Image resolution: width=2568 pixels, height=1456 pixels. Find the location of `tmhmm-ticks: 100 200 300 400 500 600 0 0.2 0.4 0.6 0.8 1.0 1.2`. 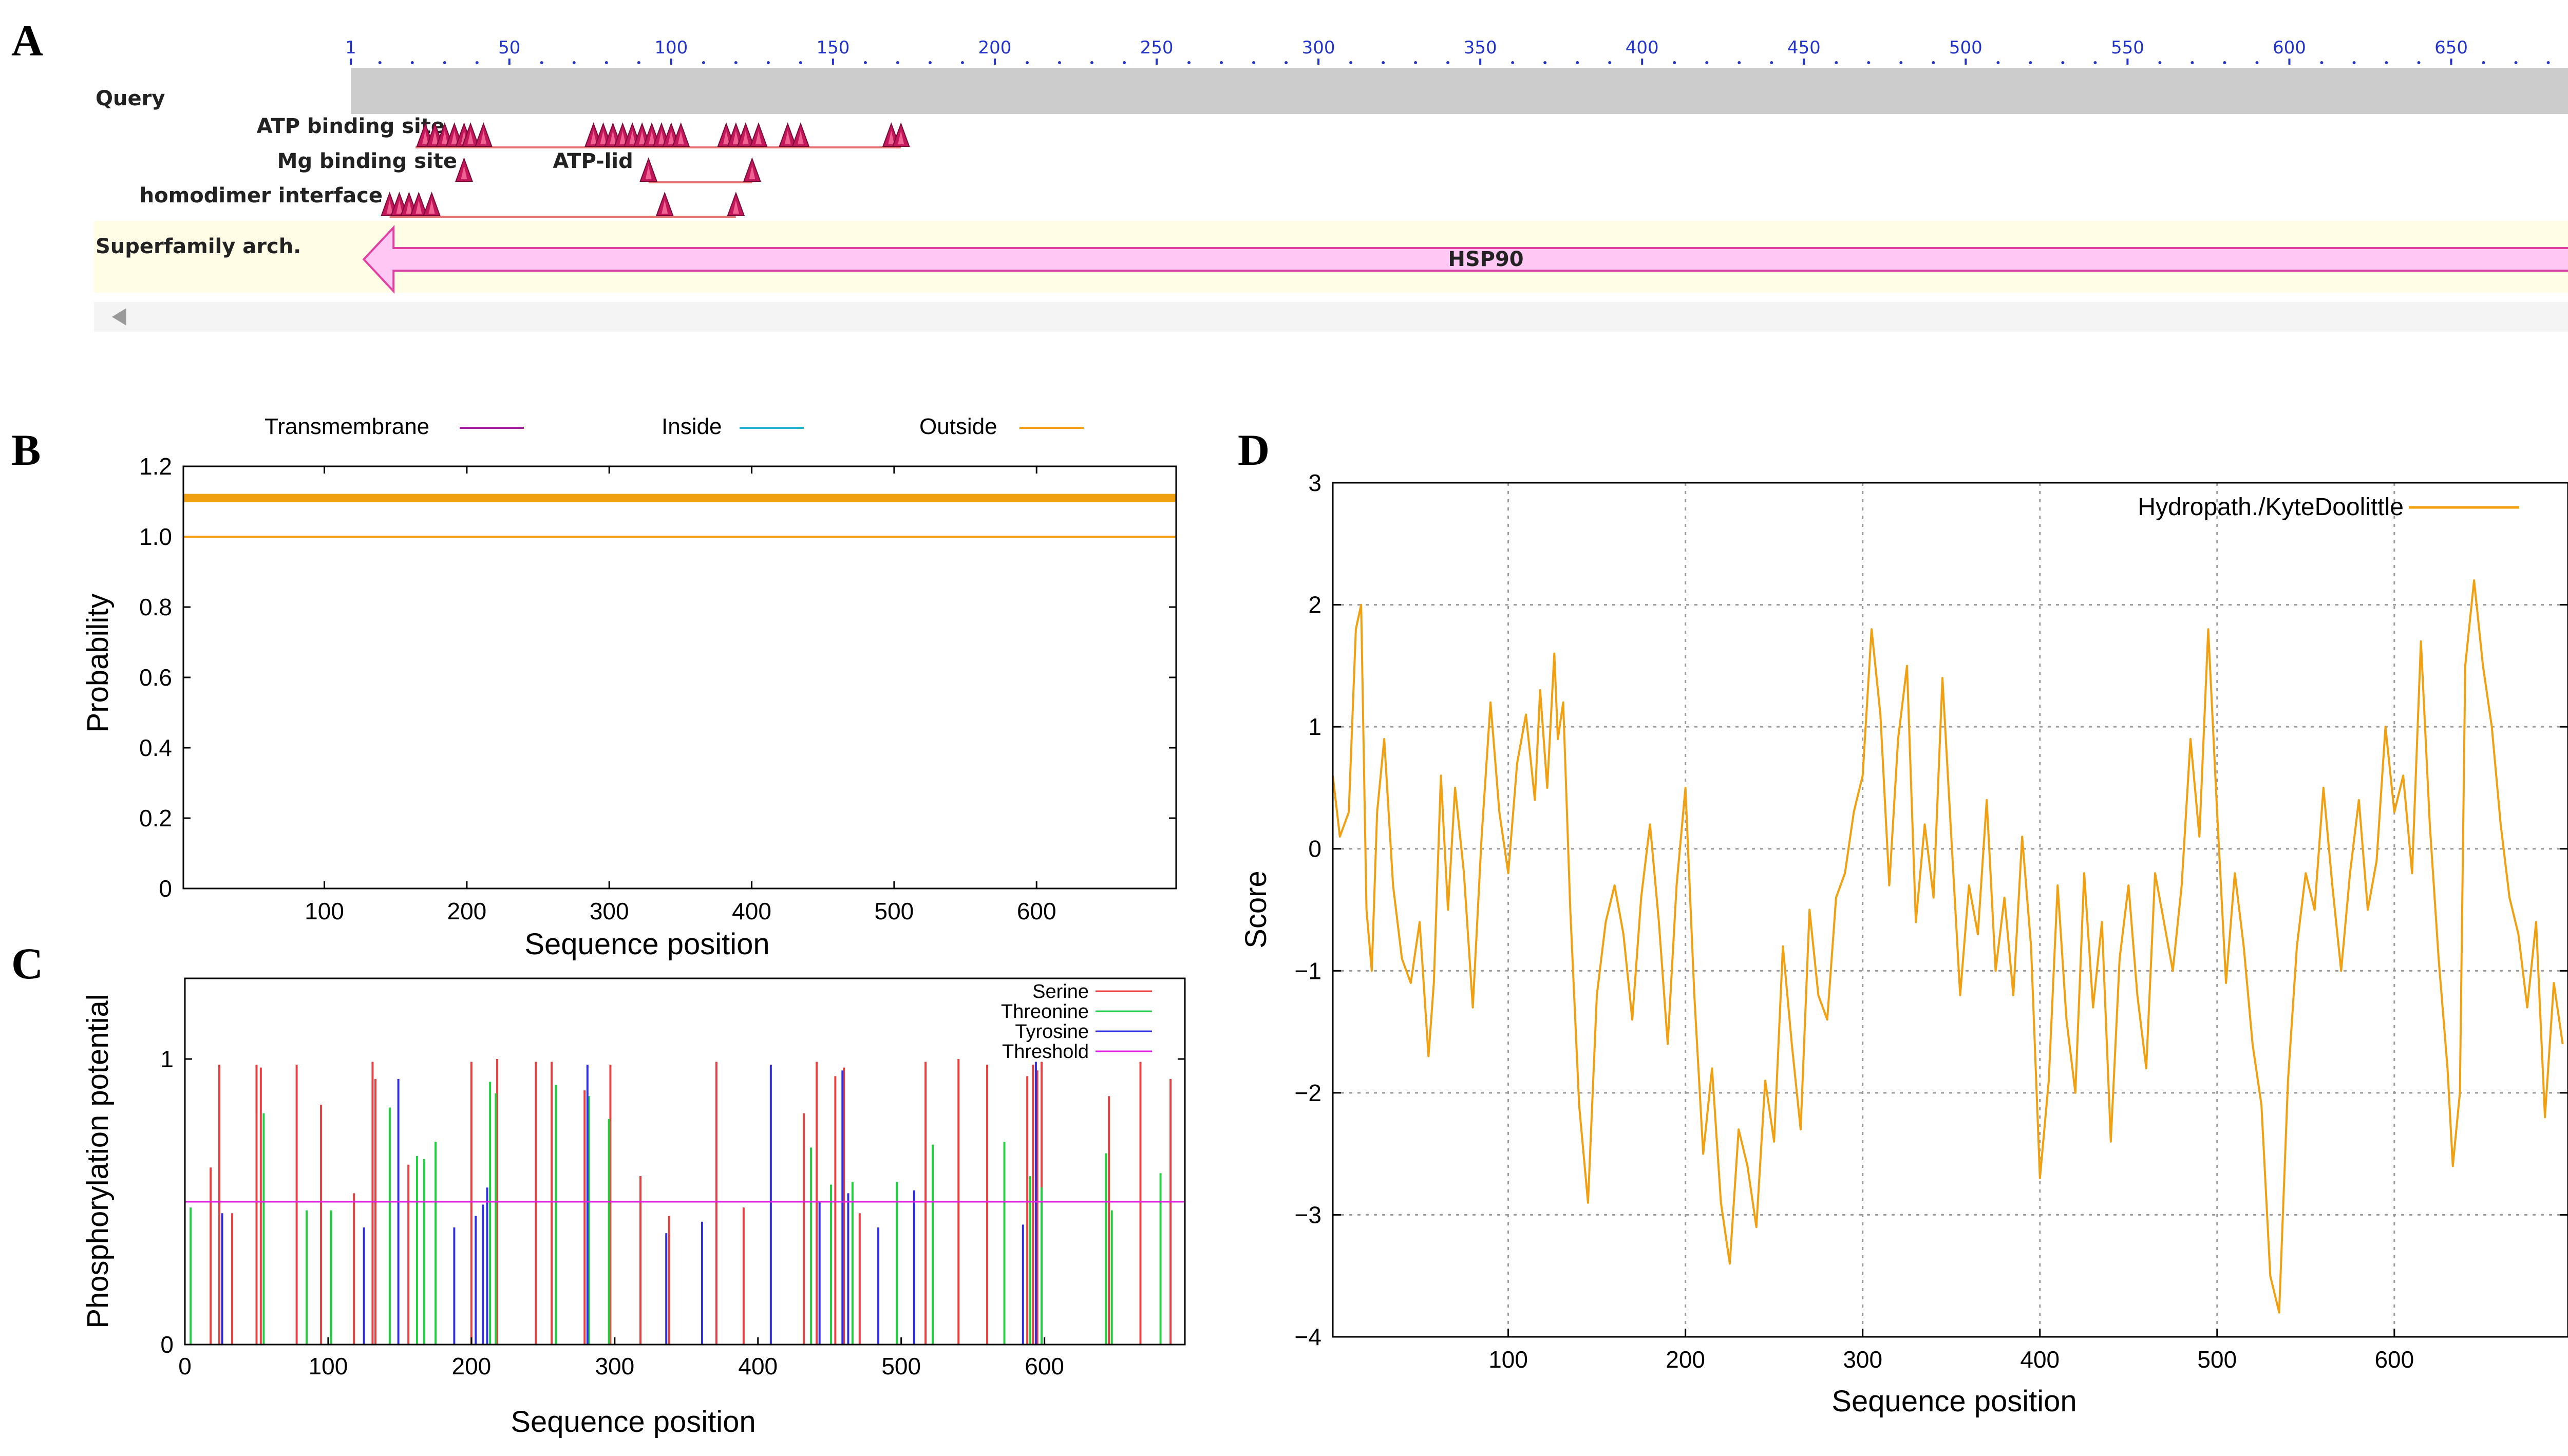

tmhmm-ticks: 100 200 300 400 500 600 0 0.2 0.4 0.6 0.8 1.0 1.2 is located at coordinates (657, 689).